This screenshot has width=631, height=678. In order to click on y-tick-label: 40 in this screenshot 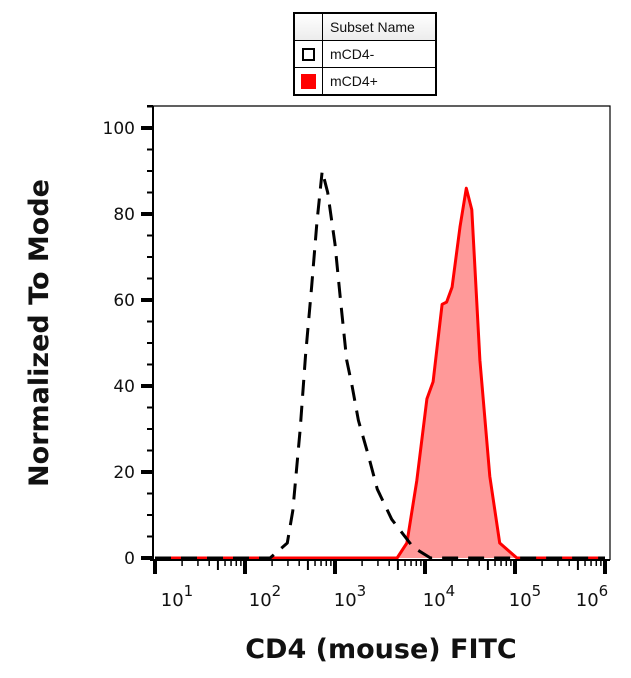, I will do `click(124, 387)`.